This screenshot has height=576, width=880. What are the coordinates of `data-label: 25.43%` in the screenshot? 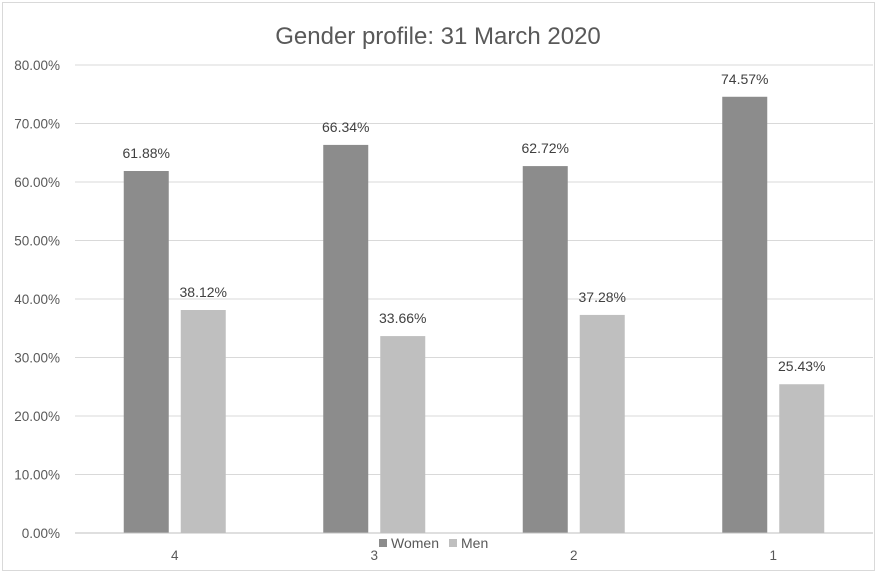 It's located at (801, 366).